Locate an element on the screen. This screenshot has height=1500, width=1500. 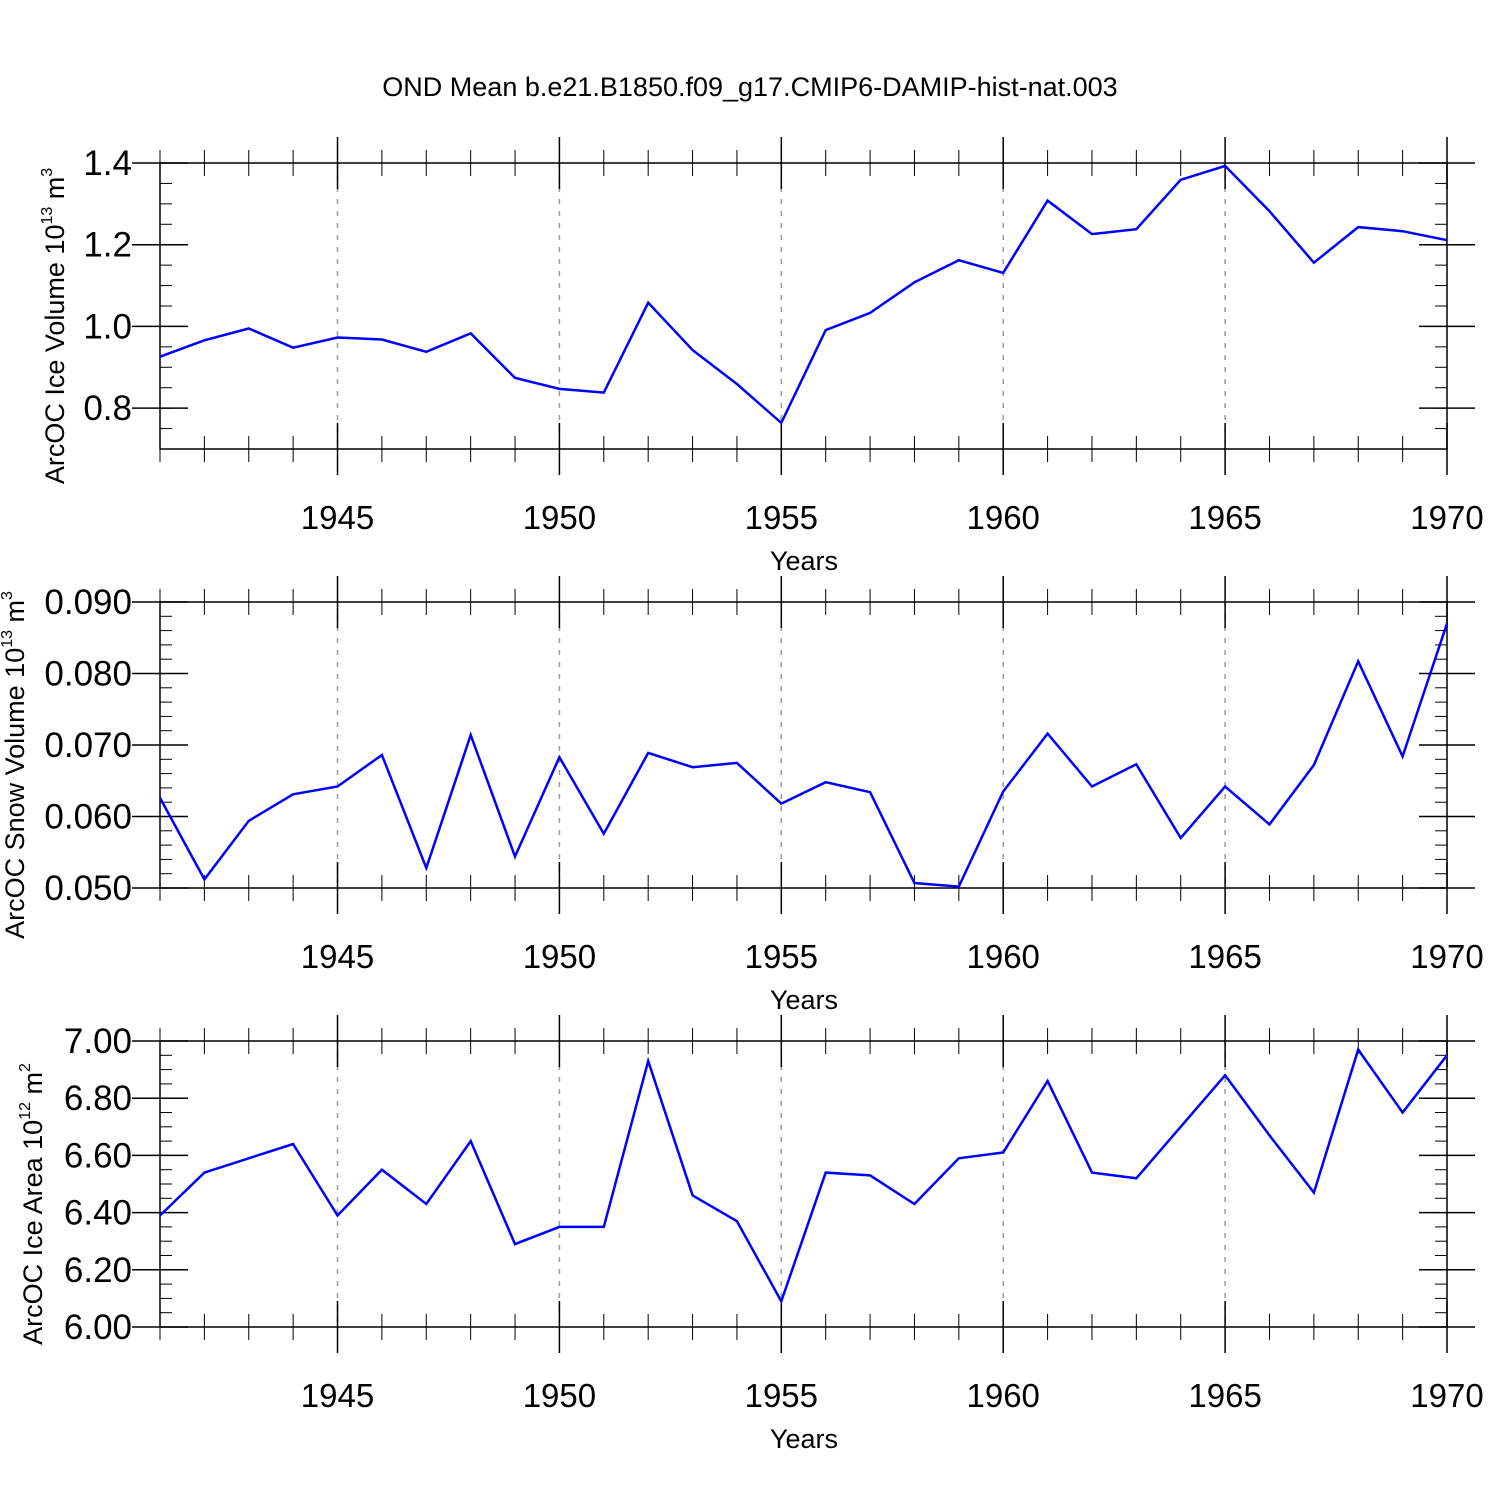
y-axis-label-text: ArcOC Ice Volume 10 is located at coordinates (55, 355).